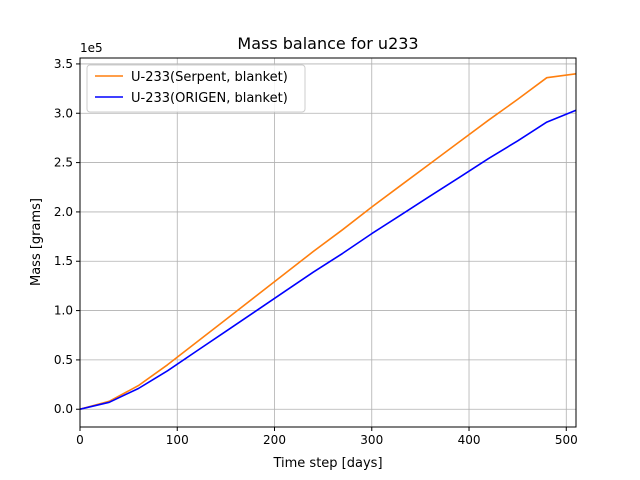 Image resolution: width=640 pixels, height=480 pixels. Describe the element at coordinates (63, 311) in the screenshot. I see `y-tick-label: 1.0` at that location.